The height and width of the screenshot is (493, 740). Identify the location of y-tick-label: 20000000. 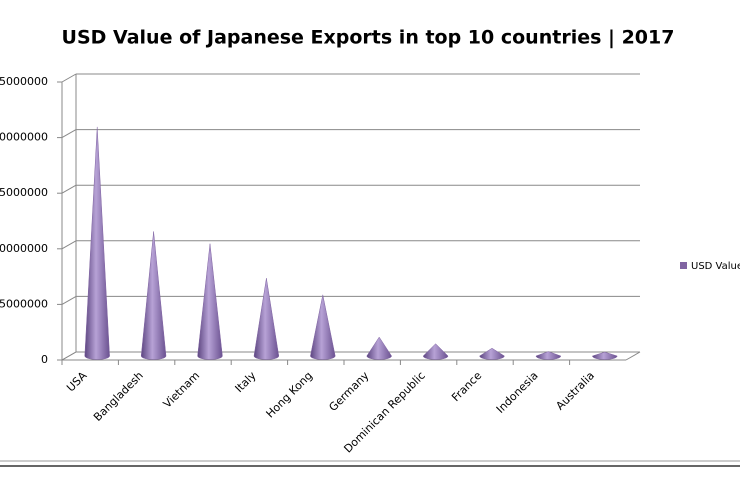
(24, 137).